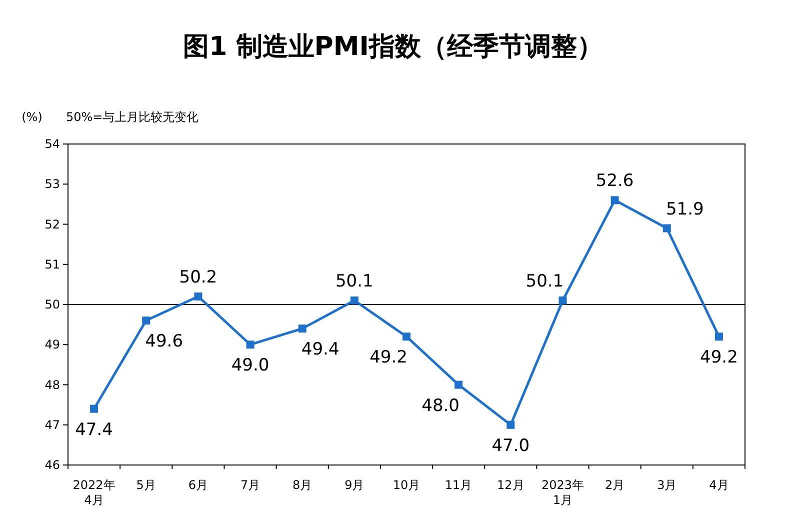 The width and height of the screenshot is (786, 530). What do you see at coordinates (52, 425) in the screenshot?
I see `y-tick-label: 47` at bounding box center [52, 425].